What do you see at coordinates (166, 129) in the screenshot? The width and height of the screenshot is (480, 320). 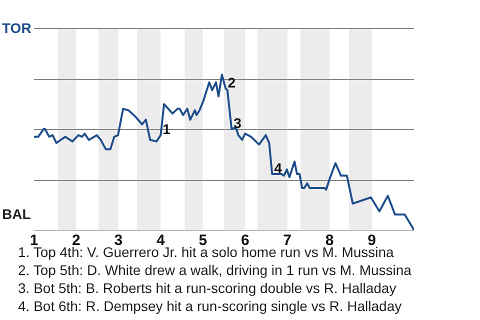 I see `annotation: 1` at bounding box center [166, 129].